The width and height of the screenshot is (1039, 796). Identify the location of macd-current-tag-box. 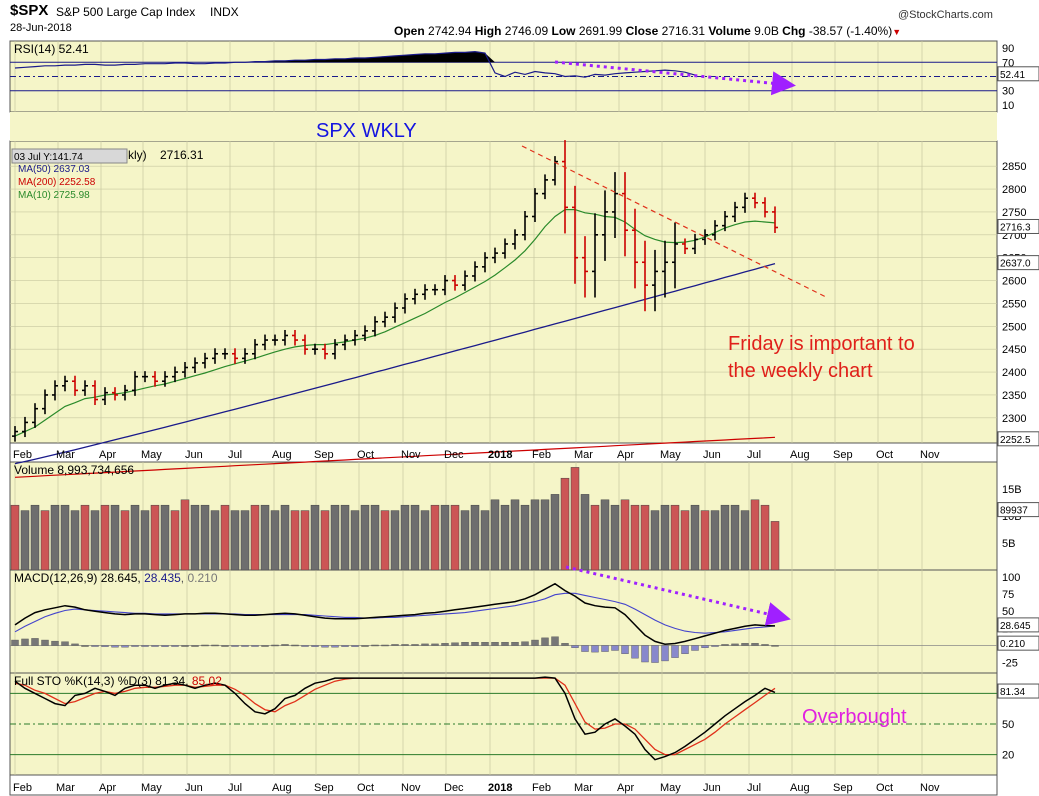
(1018, 625).